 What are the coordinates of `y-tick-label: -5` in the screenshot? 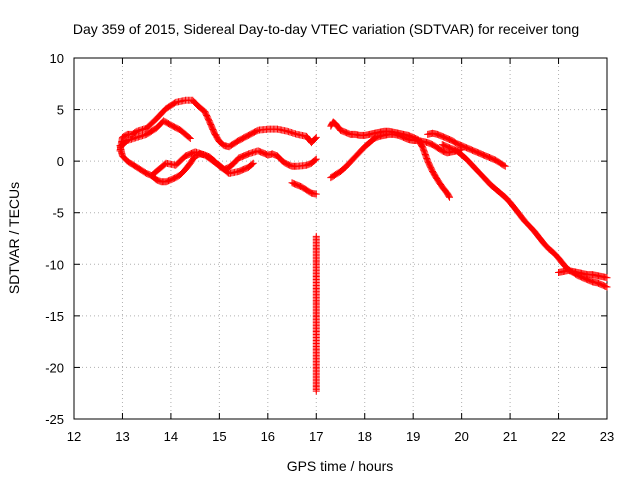 It's located at (58, 213).